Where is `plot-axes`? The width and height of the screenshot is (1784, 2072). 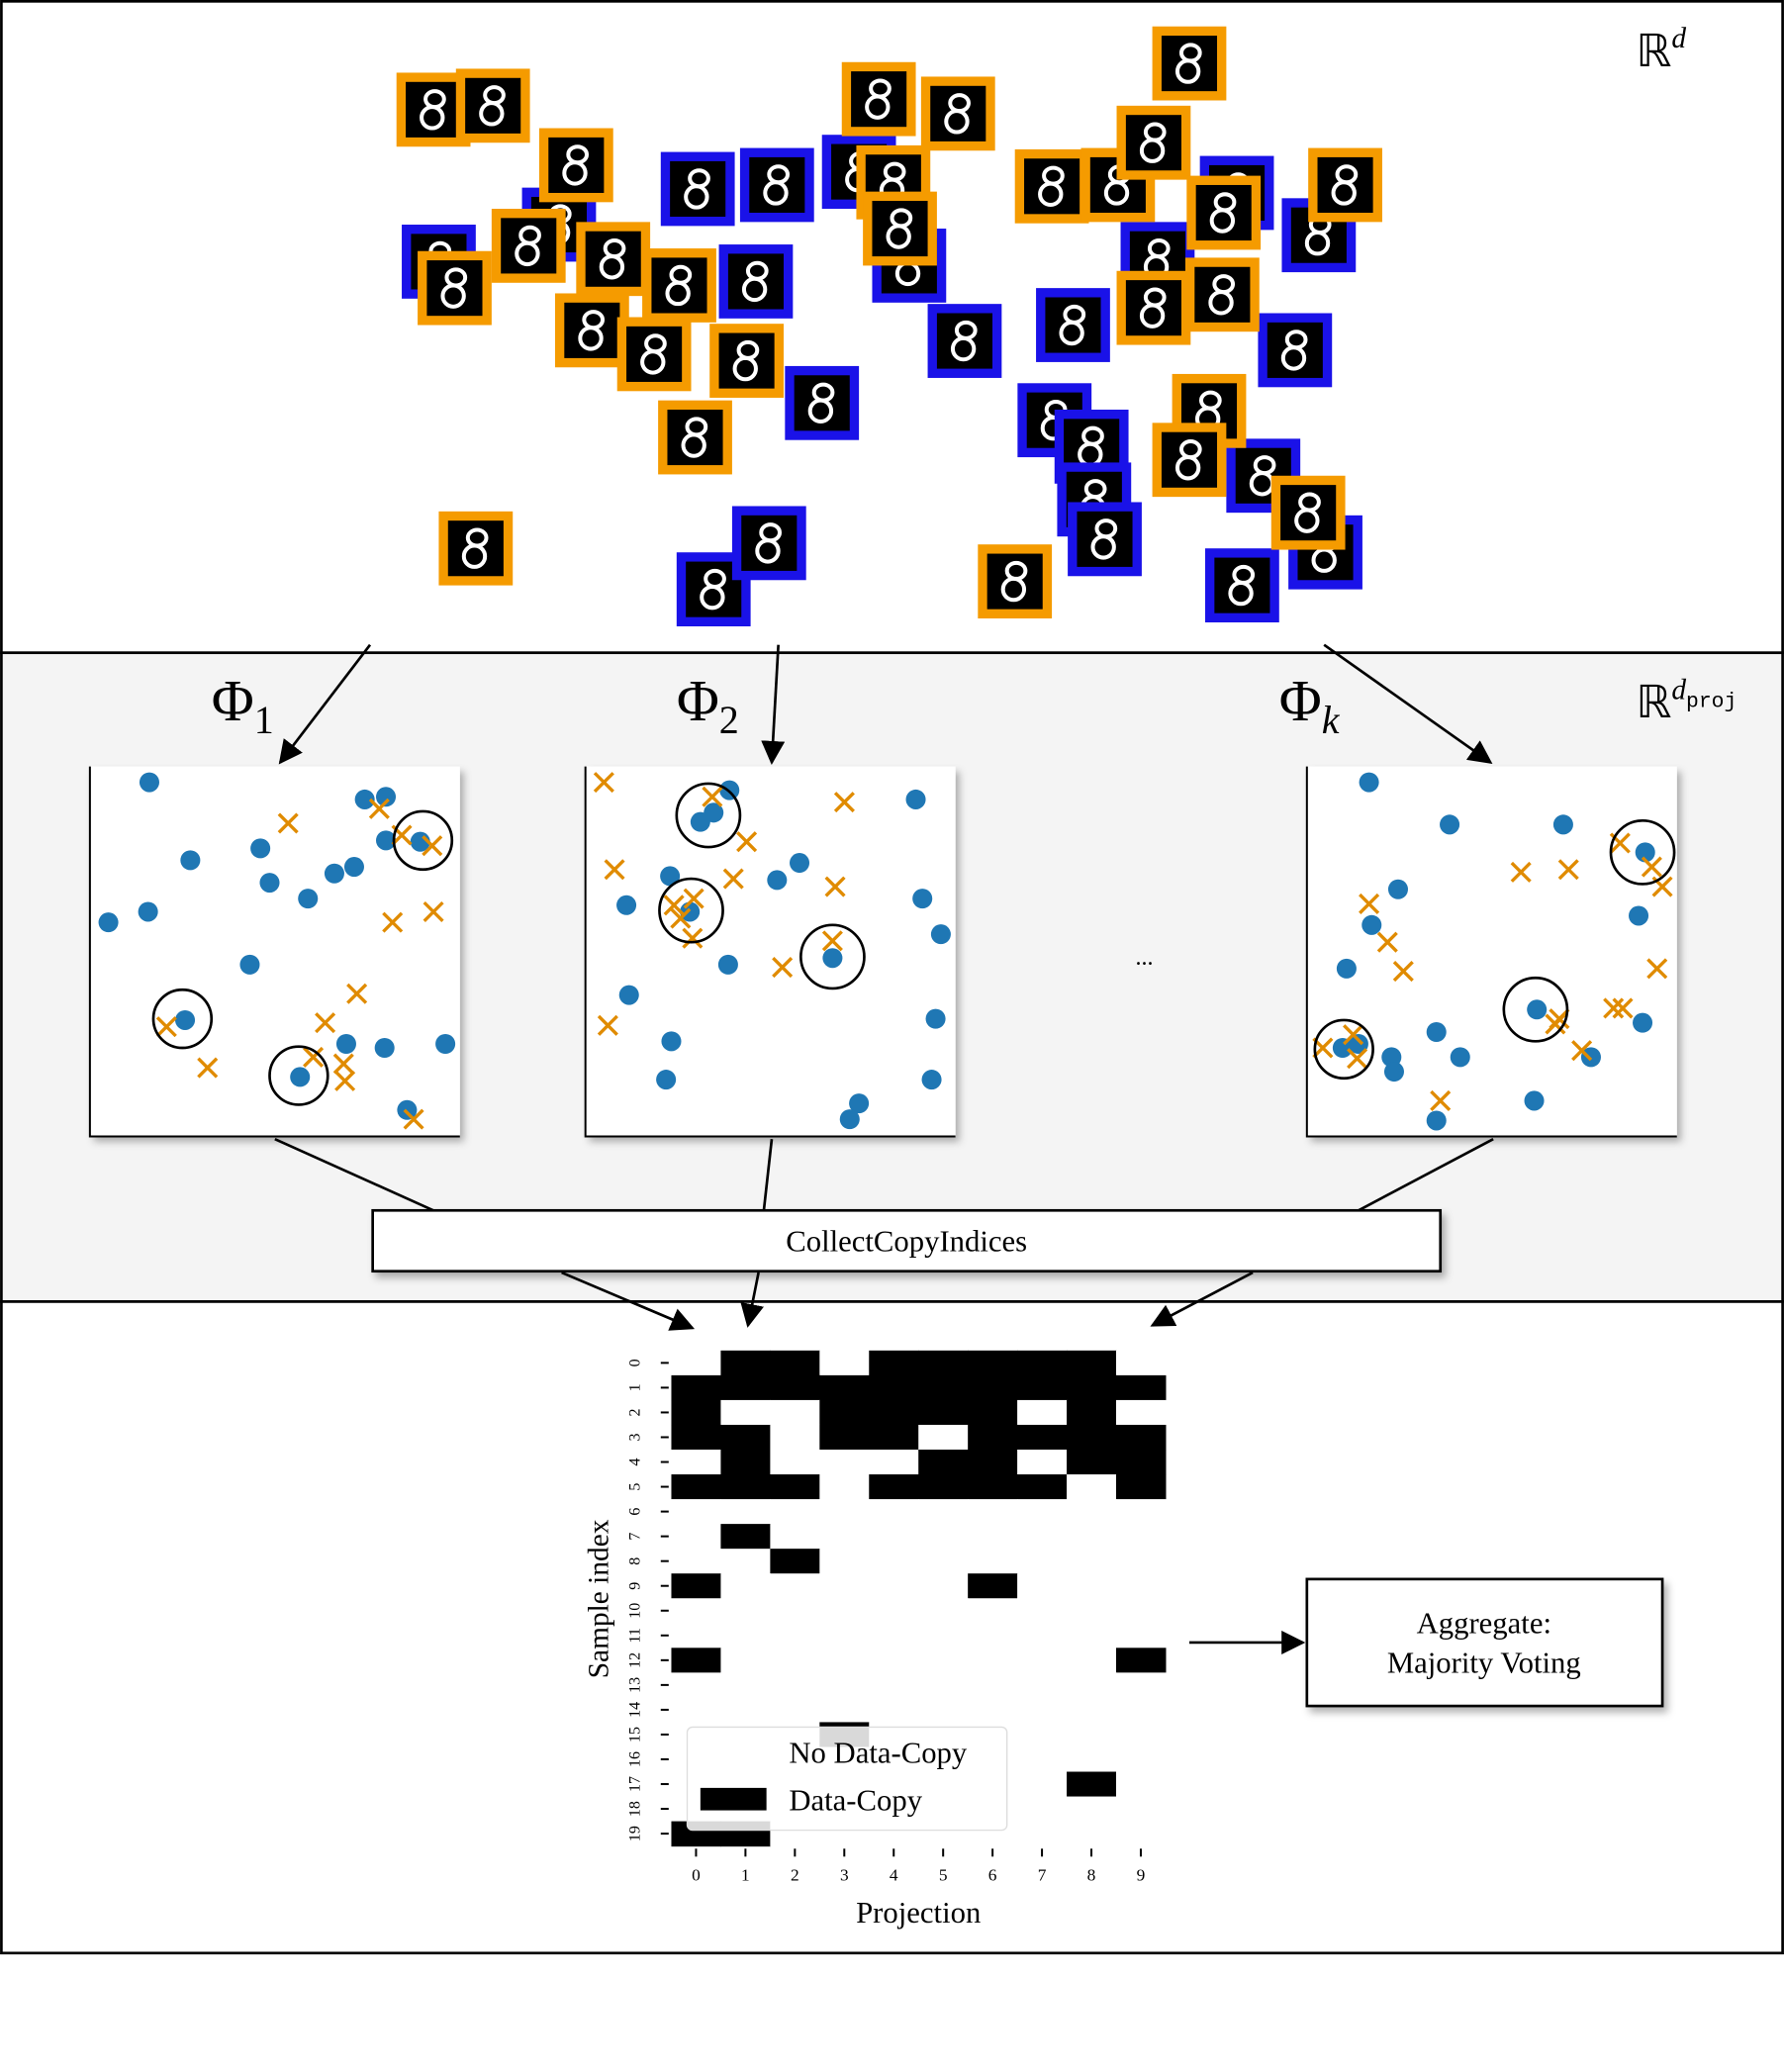 plot-axes is located at coordinates (1491, 952).